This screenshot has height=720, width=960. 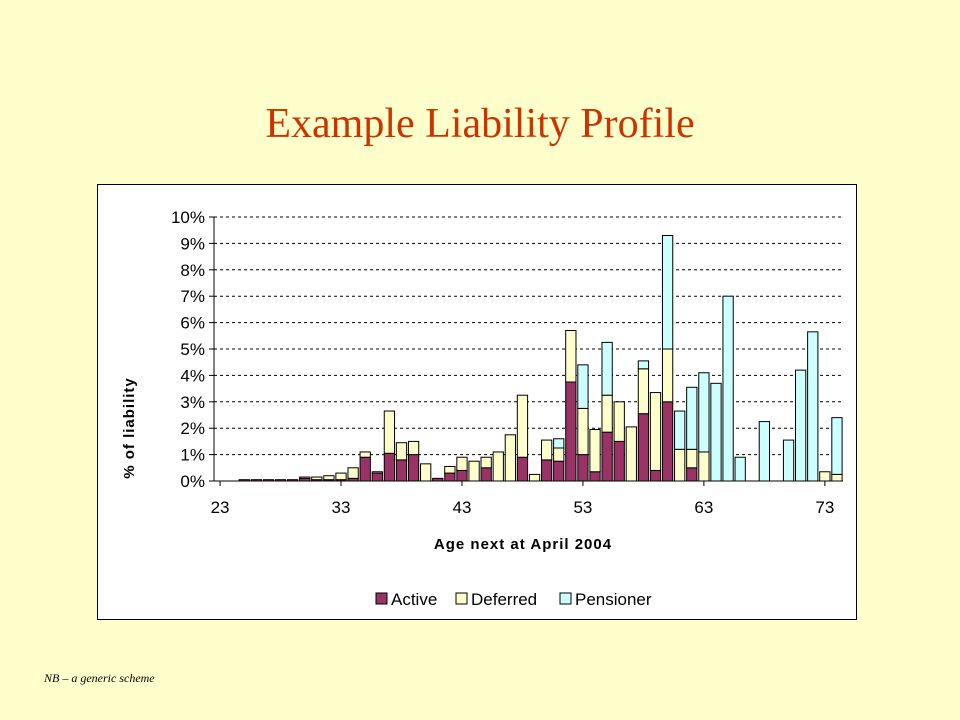 What do you see at coordinates (523, 544) in the screenshot?
I see `x-axis-label: Age next at April 2004` at bounding box center [523, 544].